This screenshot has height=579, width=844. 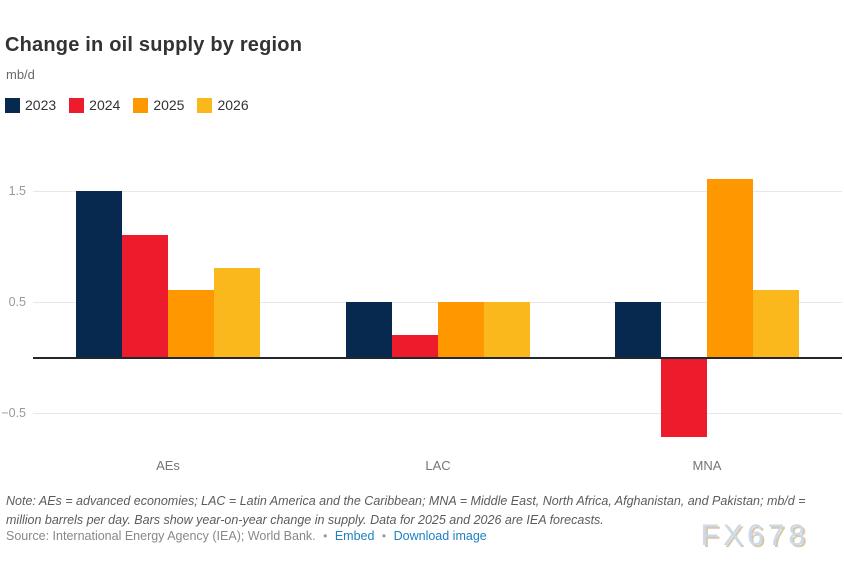 I want to click on legend-label: 2024, so click(x=105, y=105).